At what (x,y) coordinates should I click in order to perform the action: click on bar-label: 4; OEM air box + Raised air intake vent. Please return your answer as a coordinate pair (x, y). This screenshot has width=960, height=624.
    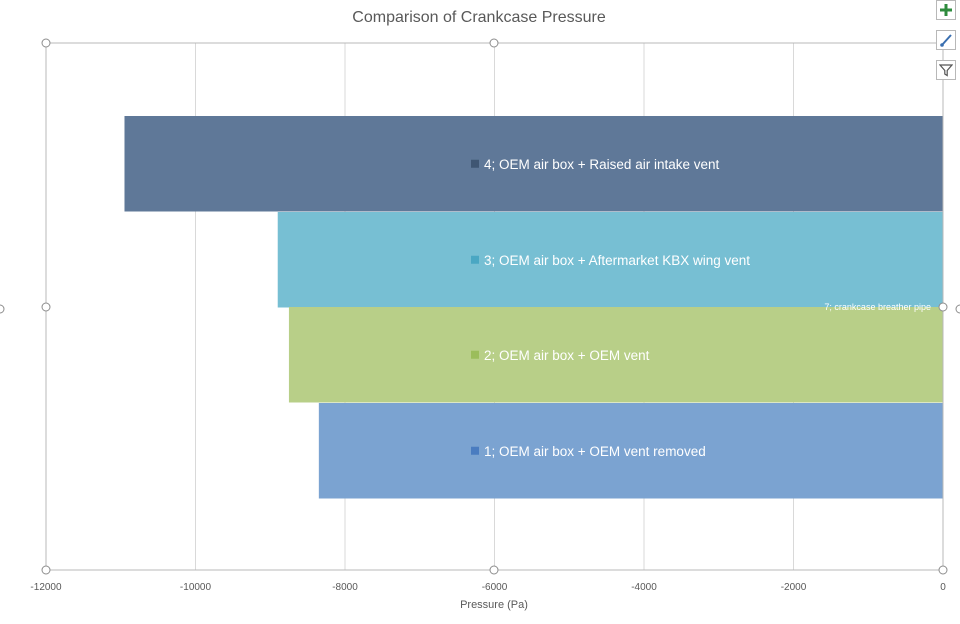
    Looking at the image, I should click on (601, 164).